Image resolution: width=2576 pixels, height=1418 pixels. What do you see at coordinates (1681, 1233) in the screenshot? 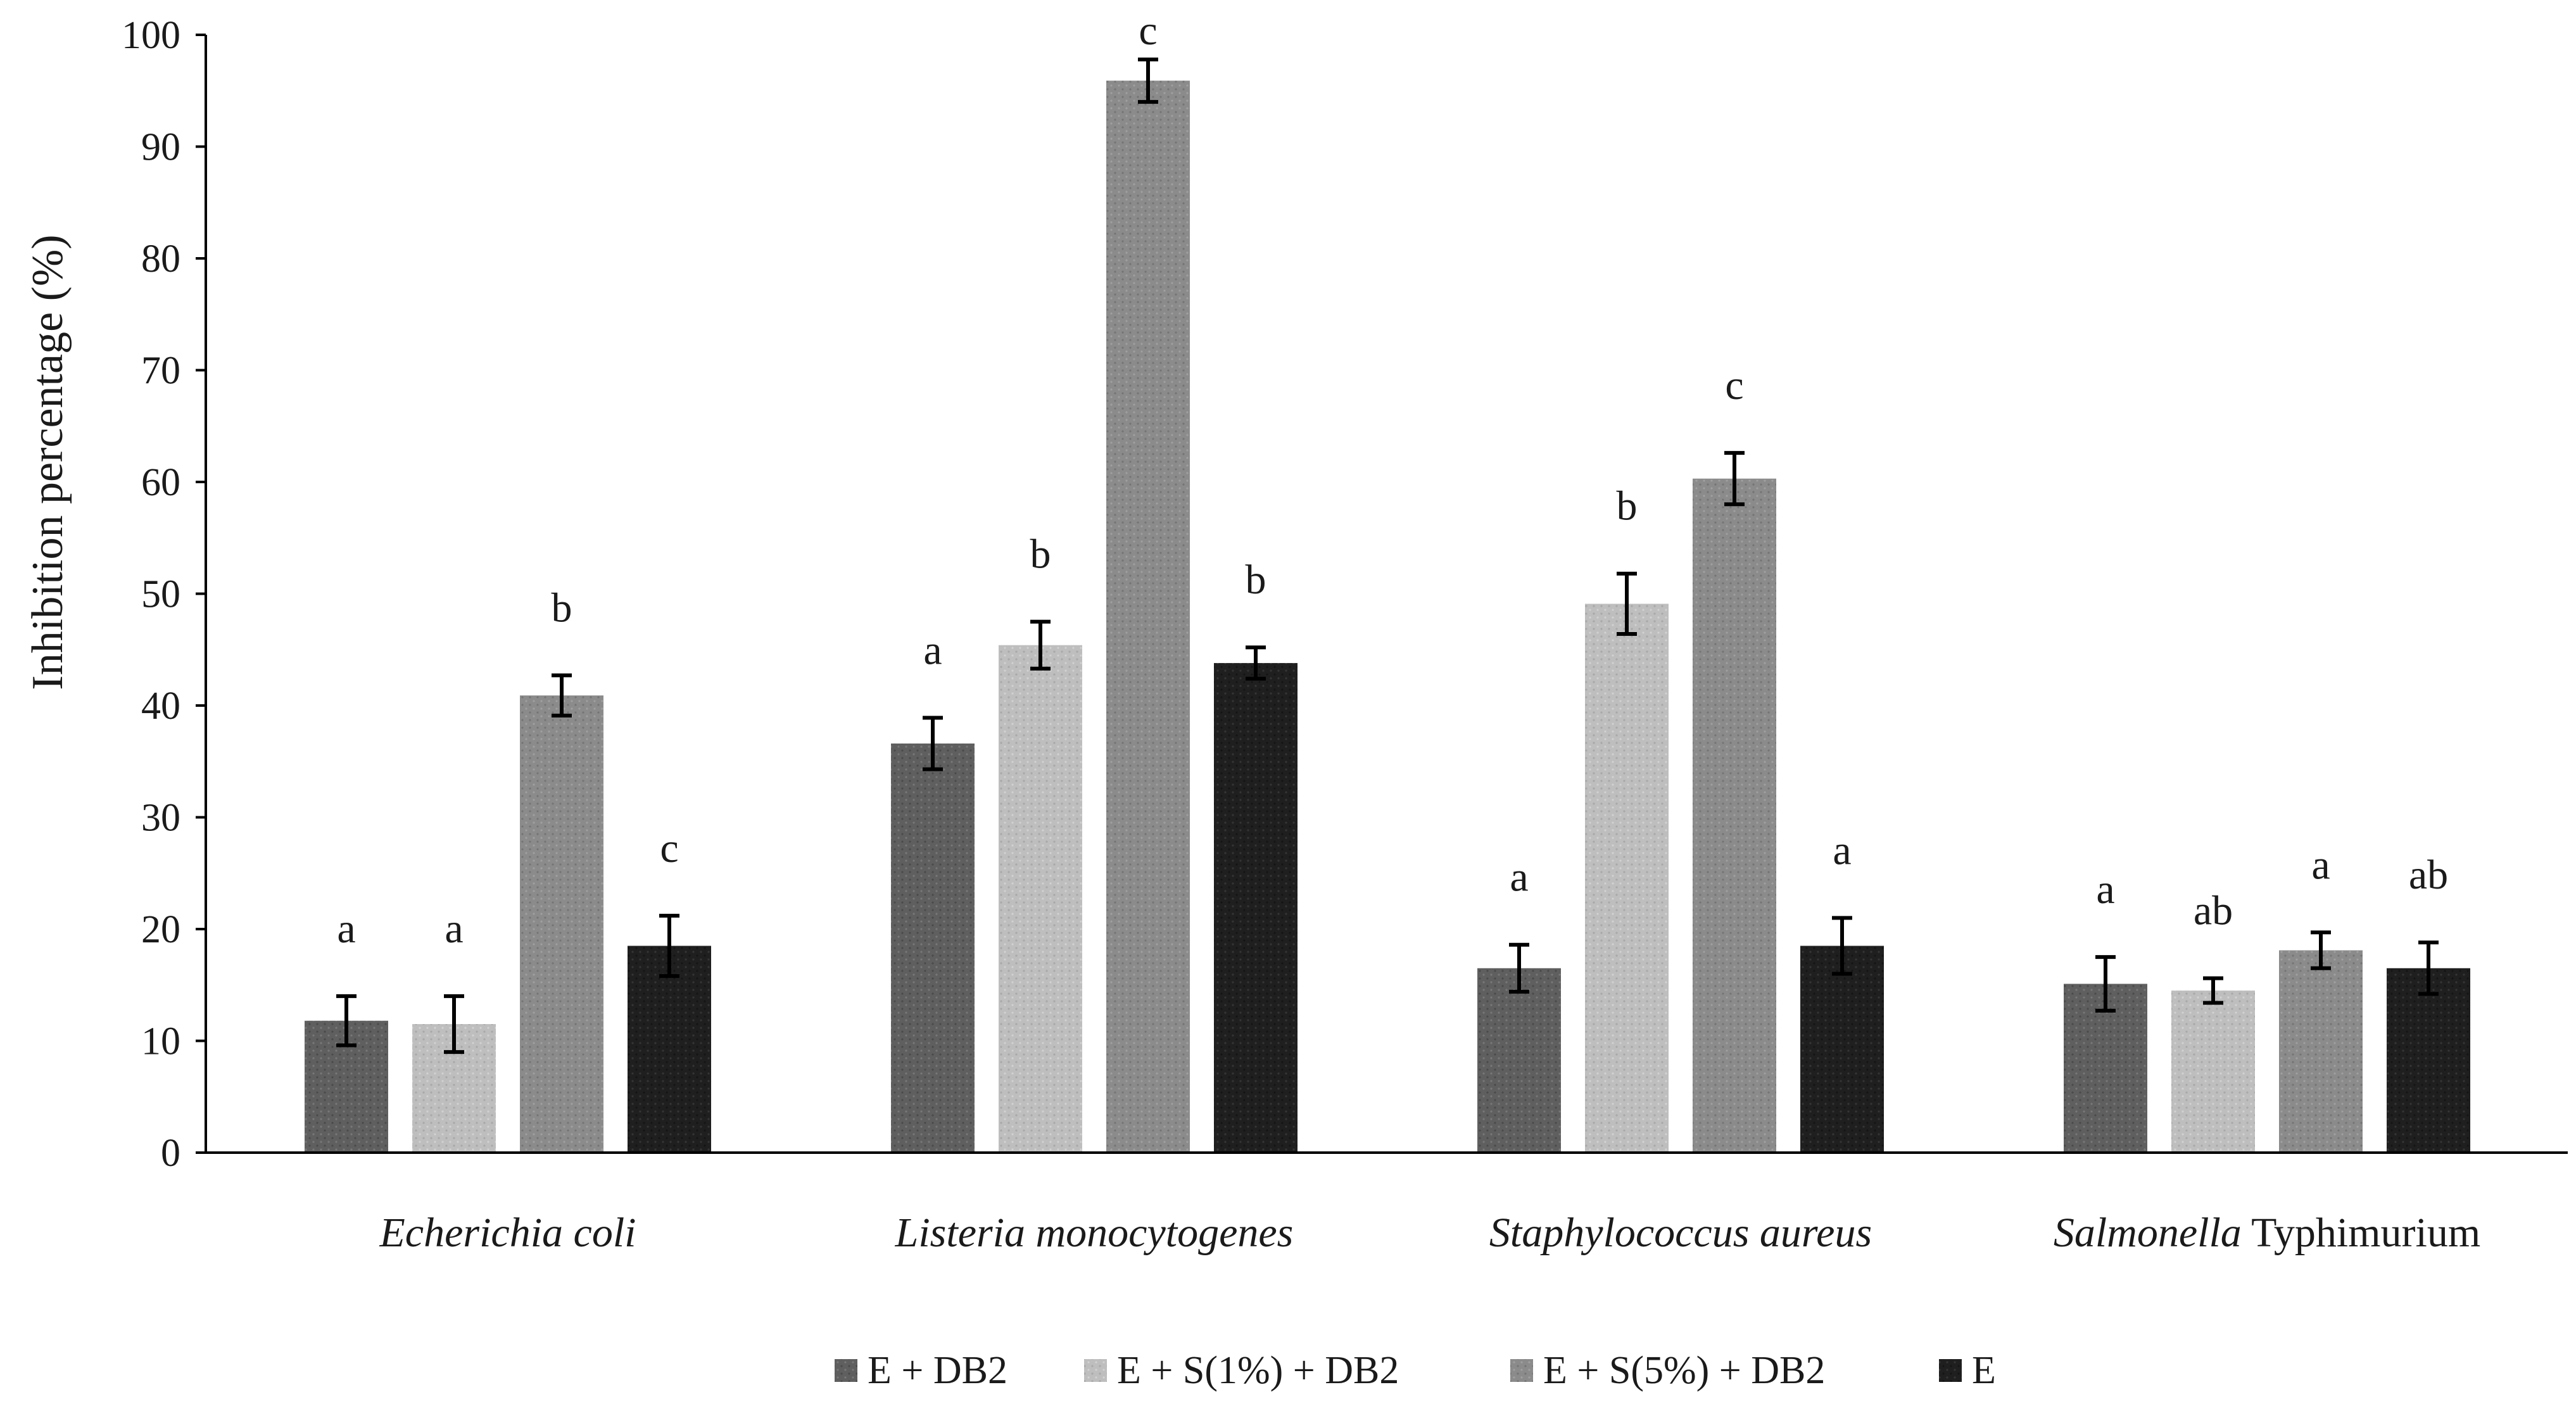
I see `category-label: Staphylococcus aureus` at bounding box center [1681, 1233].